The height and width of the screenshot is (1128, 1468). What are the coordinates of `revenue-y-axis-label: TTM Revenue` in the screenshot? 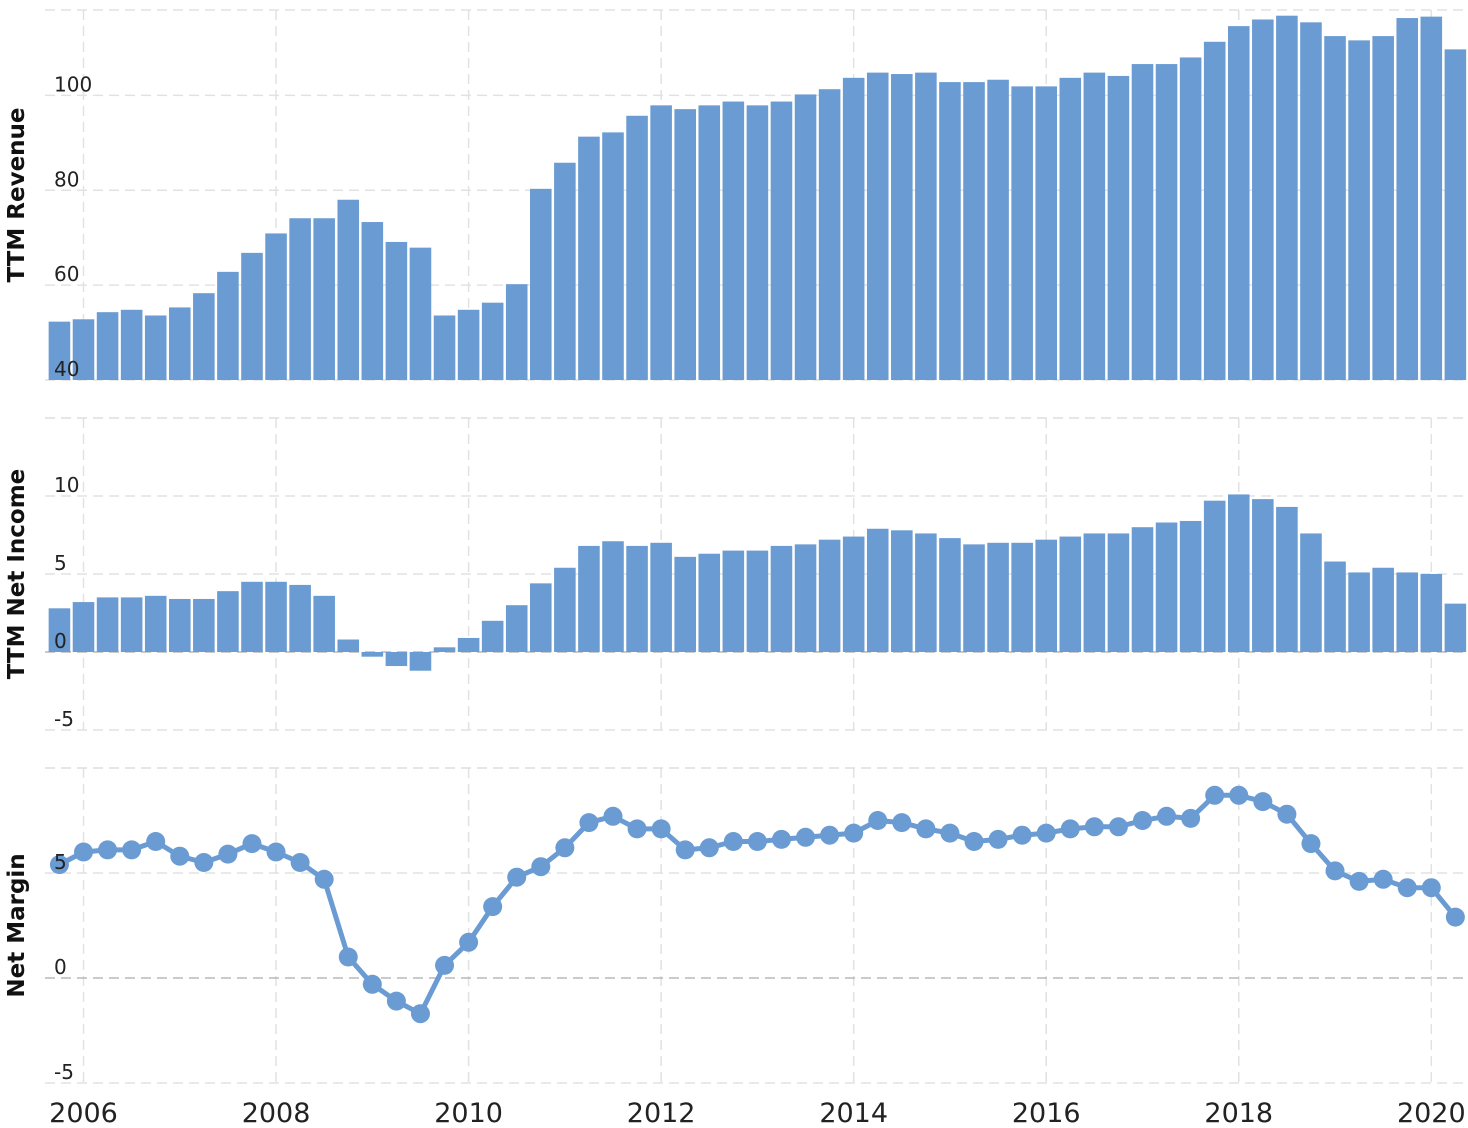 It's located at (17, 194).